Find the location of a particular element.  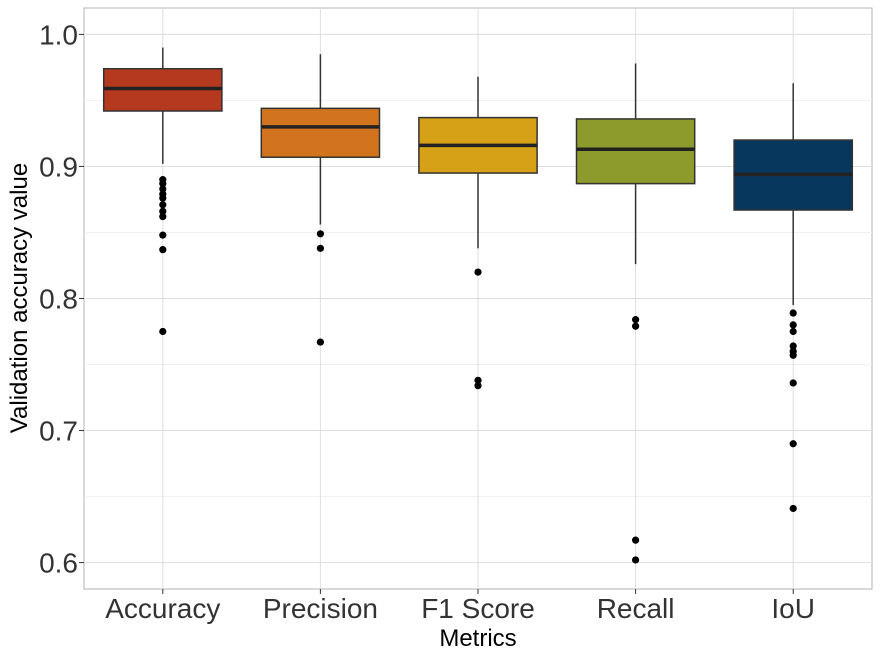

box-iou is located at coordinates (793, 298).